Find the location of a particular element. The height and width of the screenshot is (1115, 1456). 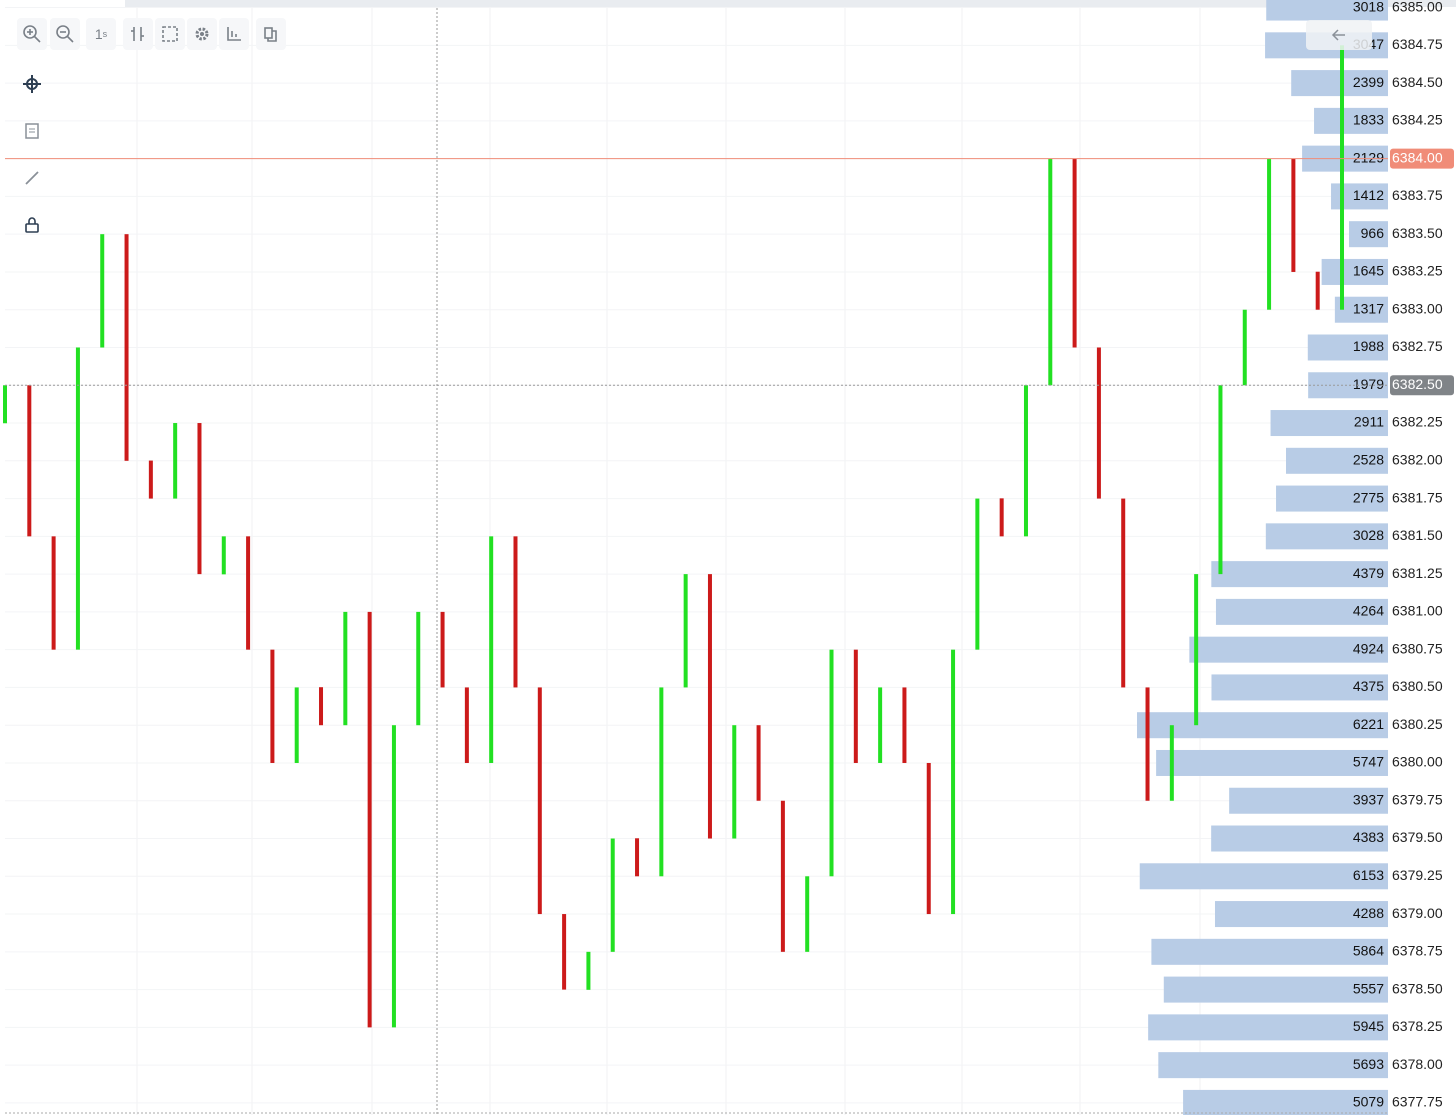

y-tick-label: 6378.25 is located at coordinates (1417, 1026).